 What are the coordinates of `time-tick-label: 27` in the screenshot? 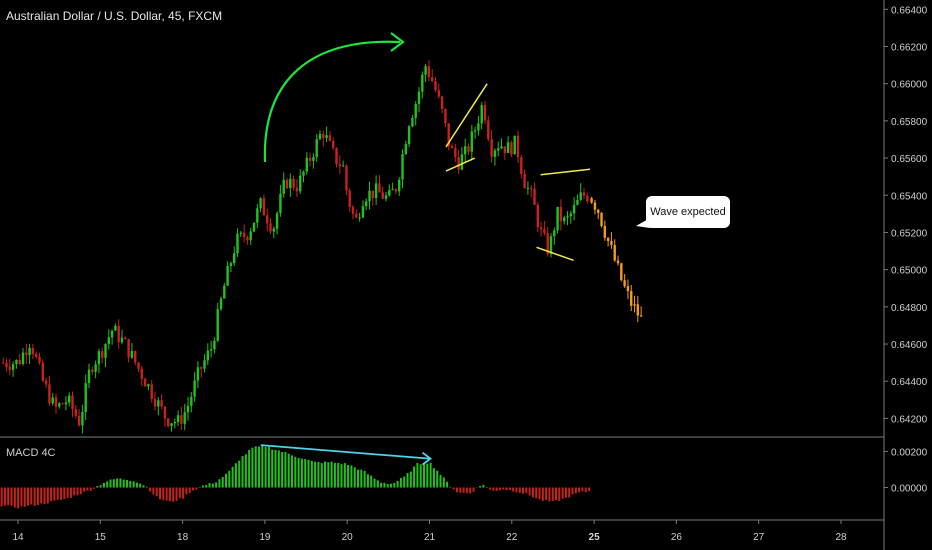 It's located at (759, 537).